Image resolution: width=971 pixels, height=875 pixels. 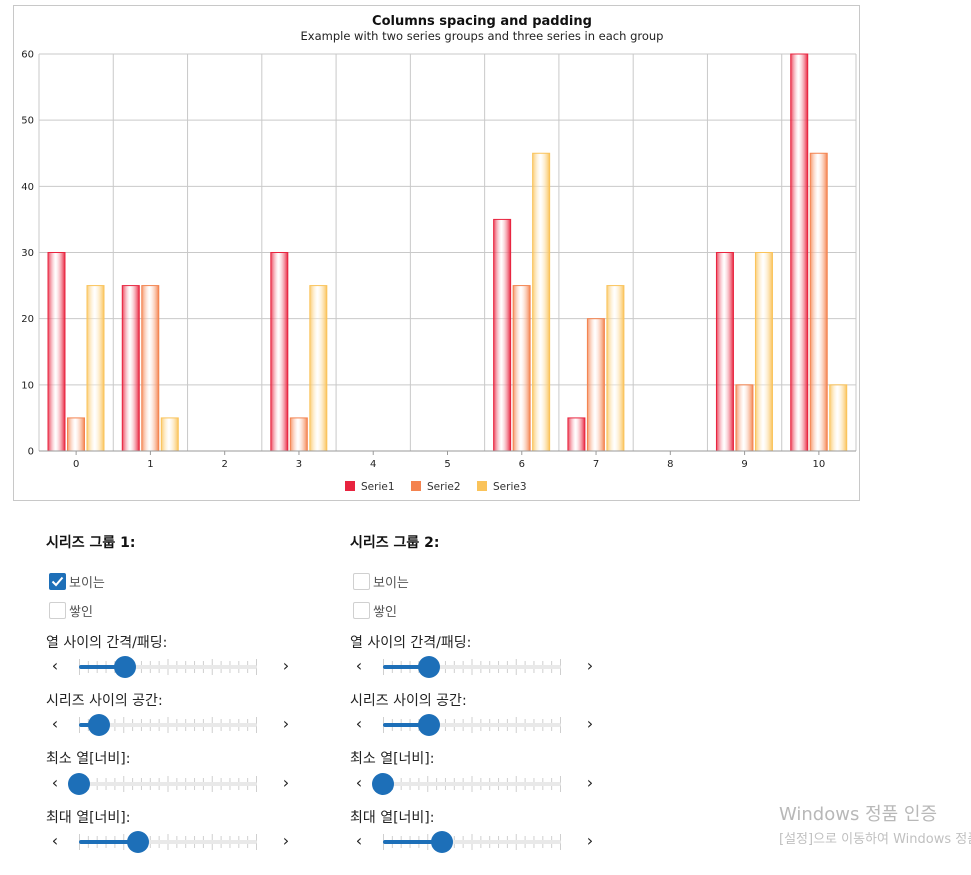 I want to click on x-tick-label: 4, so click(x=373, y=464).